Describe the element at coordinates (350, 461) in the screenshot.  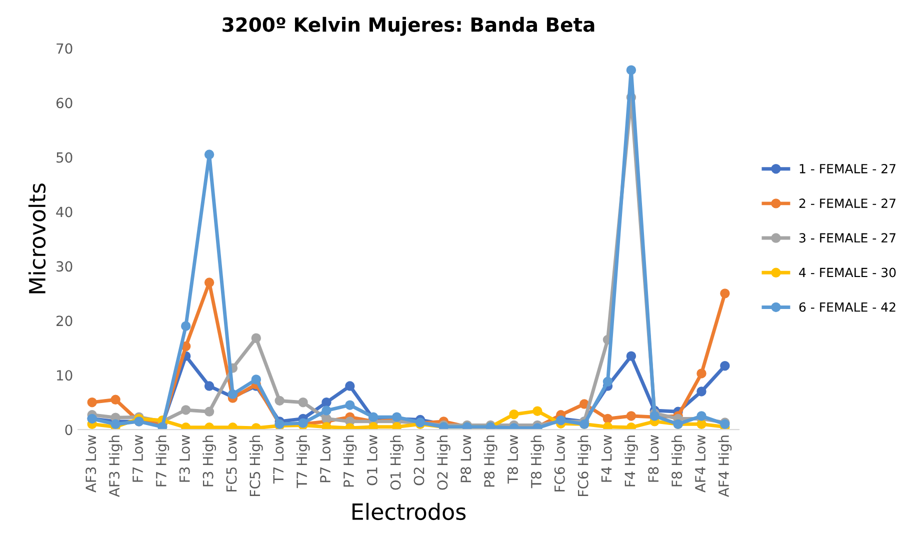
I see `x-tick-label: P7 High` at that location.